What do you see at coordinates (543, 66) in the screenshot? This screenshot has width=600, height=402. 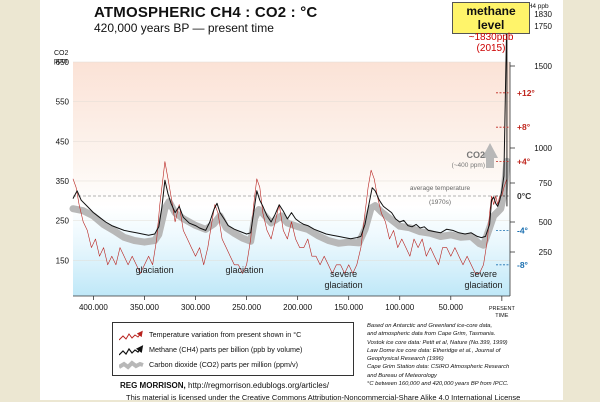 I see `ch4-tick-label: 1500` at bounding box center [543, 66].